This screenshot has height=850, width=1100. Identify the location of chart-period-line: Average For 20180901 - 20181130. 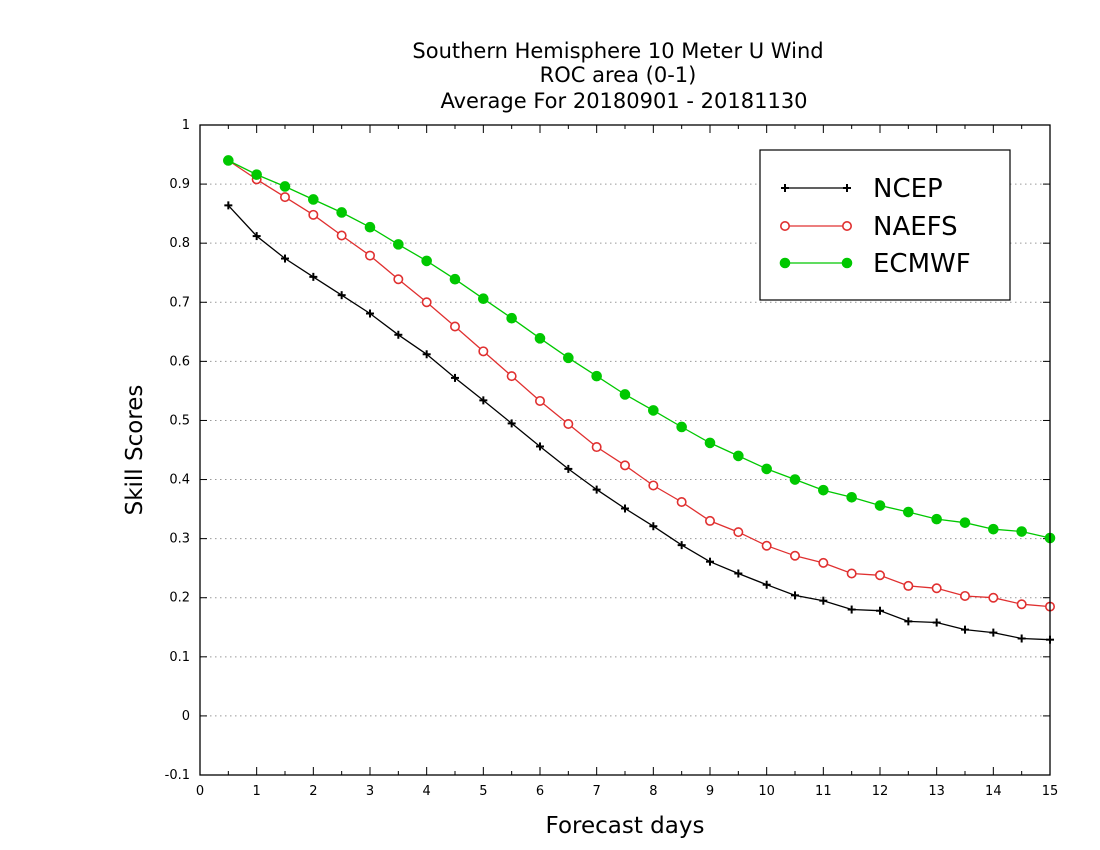
(623, 101).